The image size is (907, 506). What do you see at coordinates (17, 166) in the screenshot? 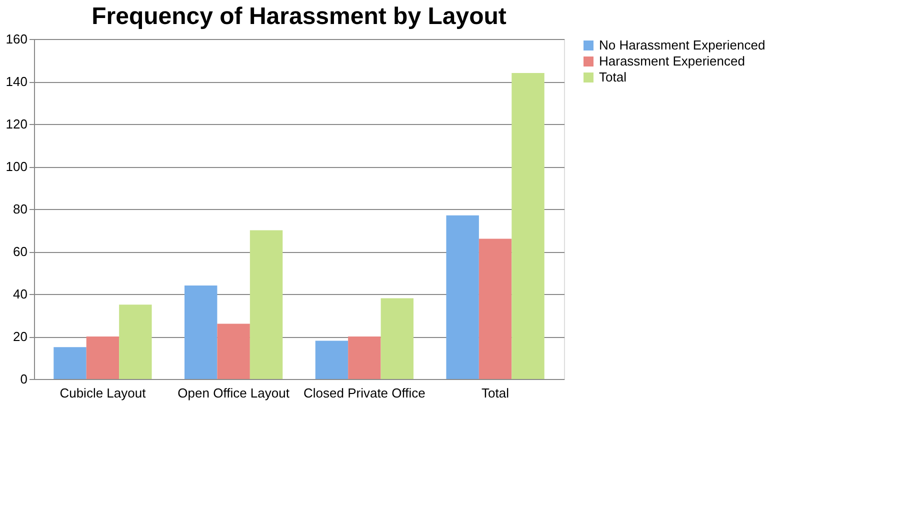
I see `y-tick-label: 100` at bounding box center [17, 166].